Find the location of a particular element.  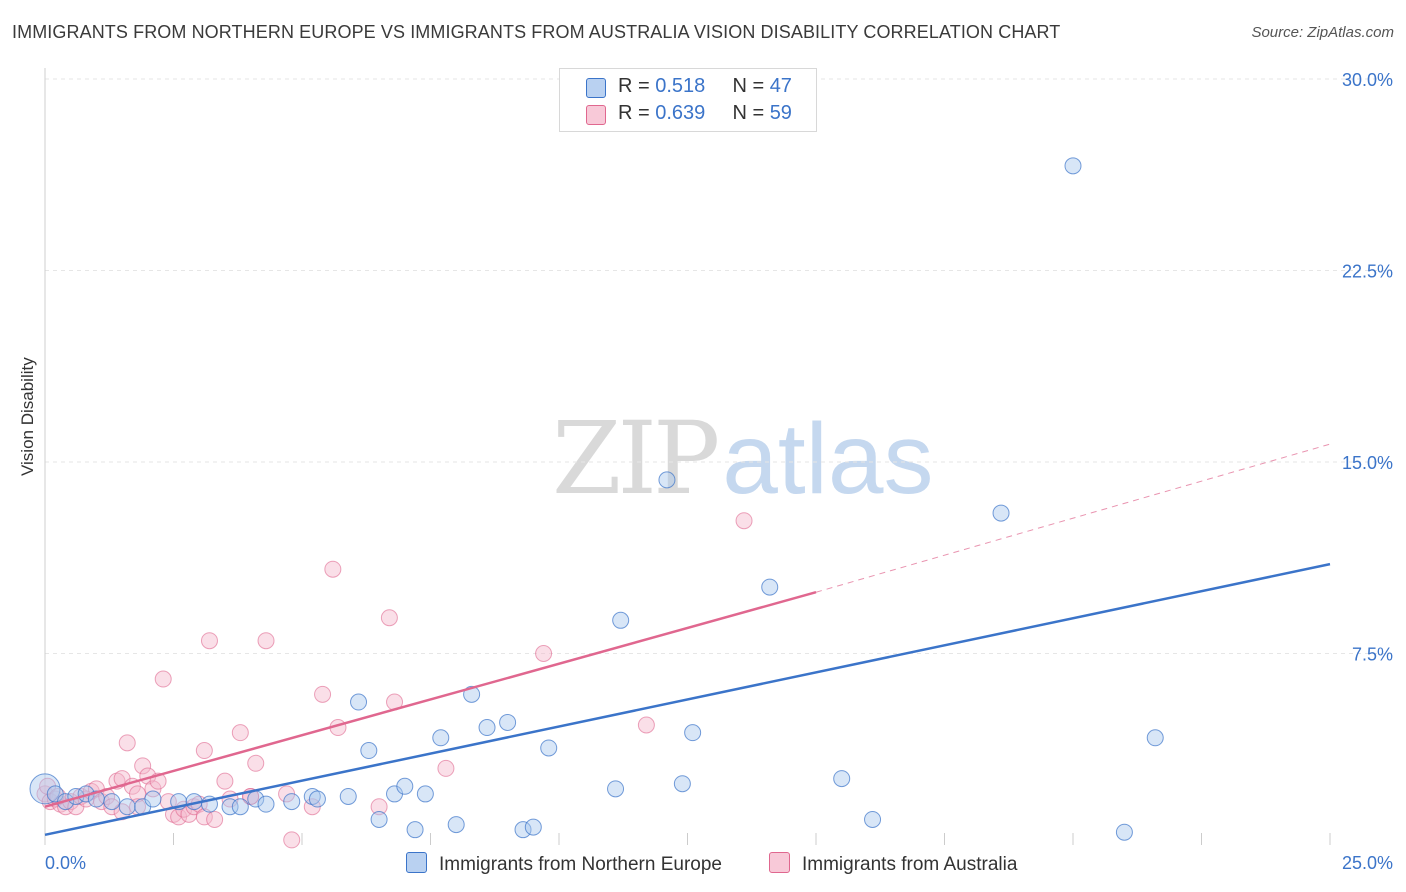

bottom-legend-australia: Immigrants from Australia is located at coordinates (893, 864).